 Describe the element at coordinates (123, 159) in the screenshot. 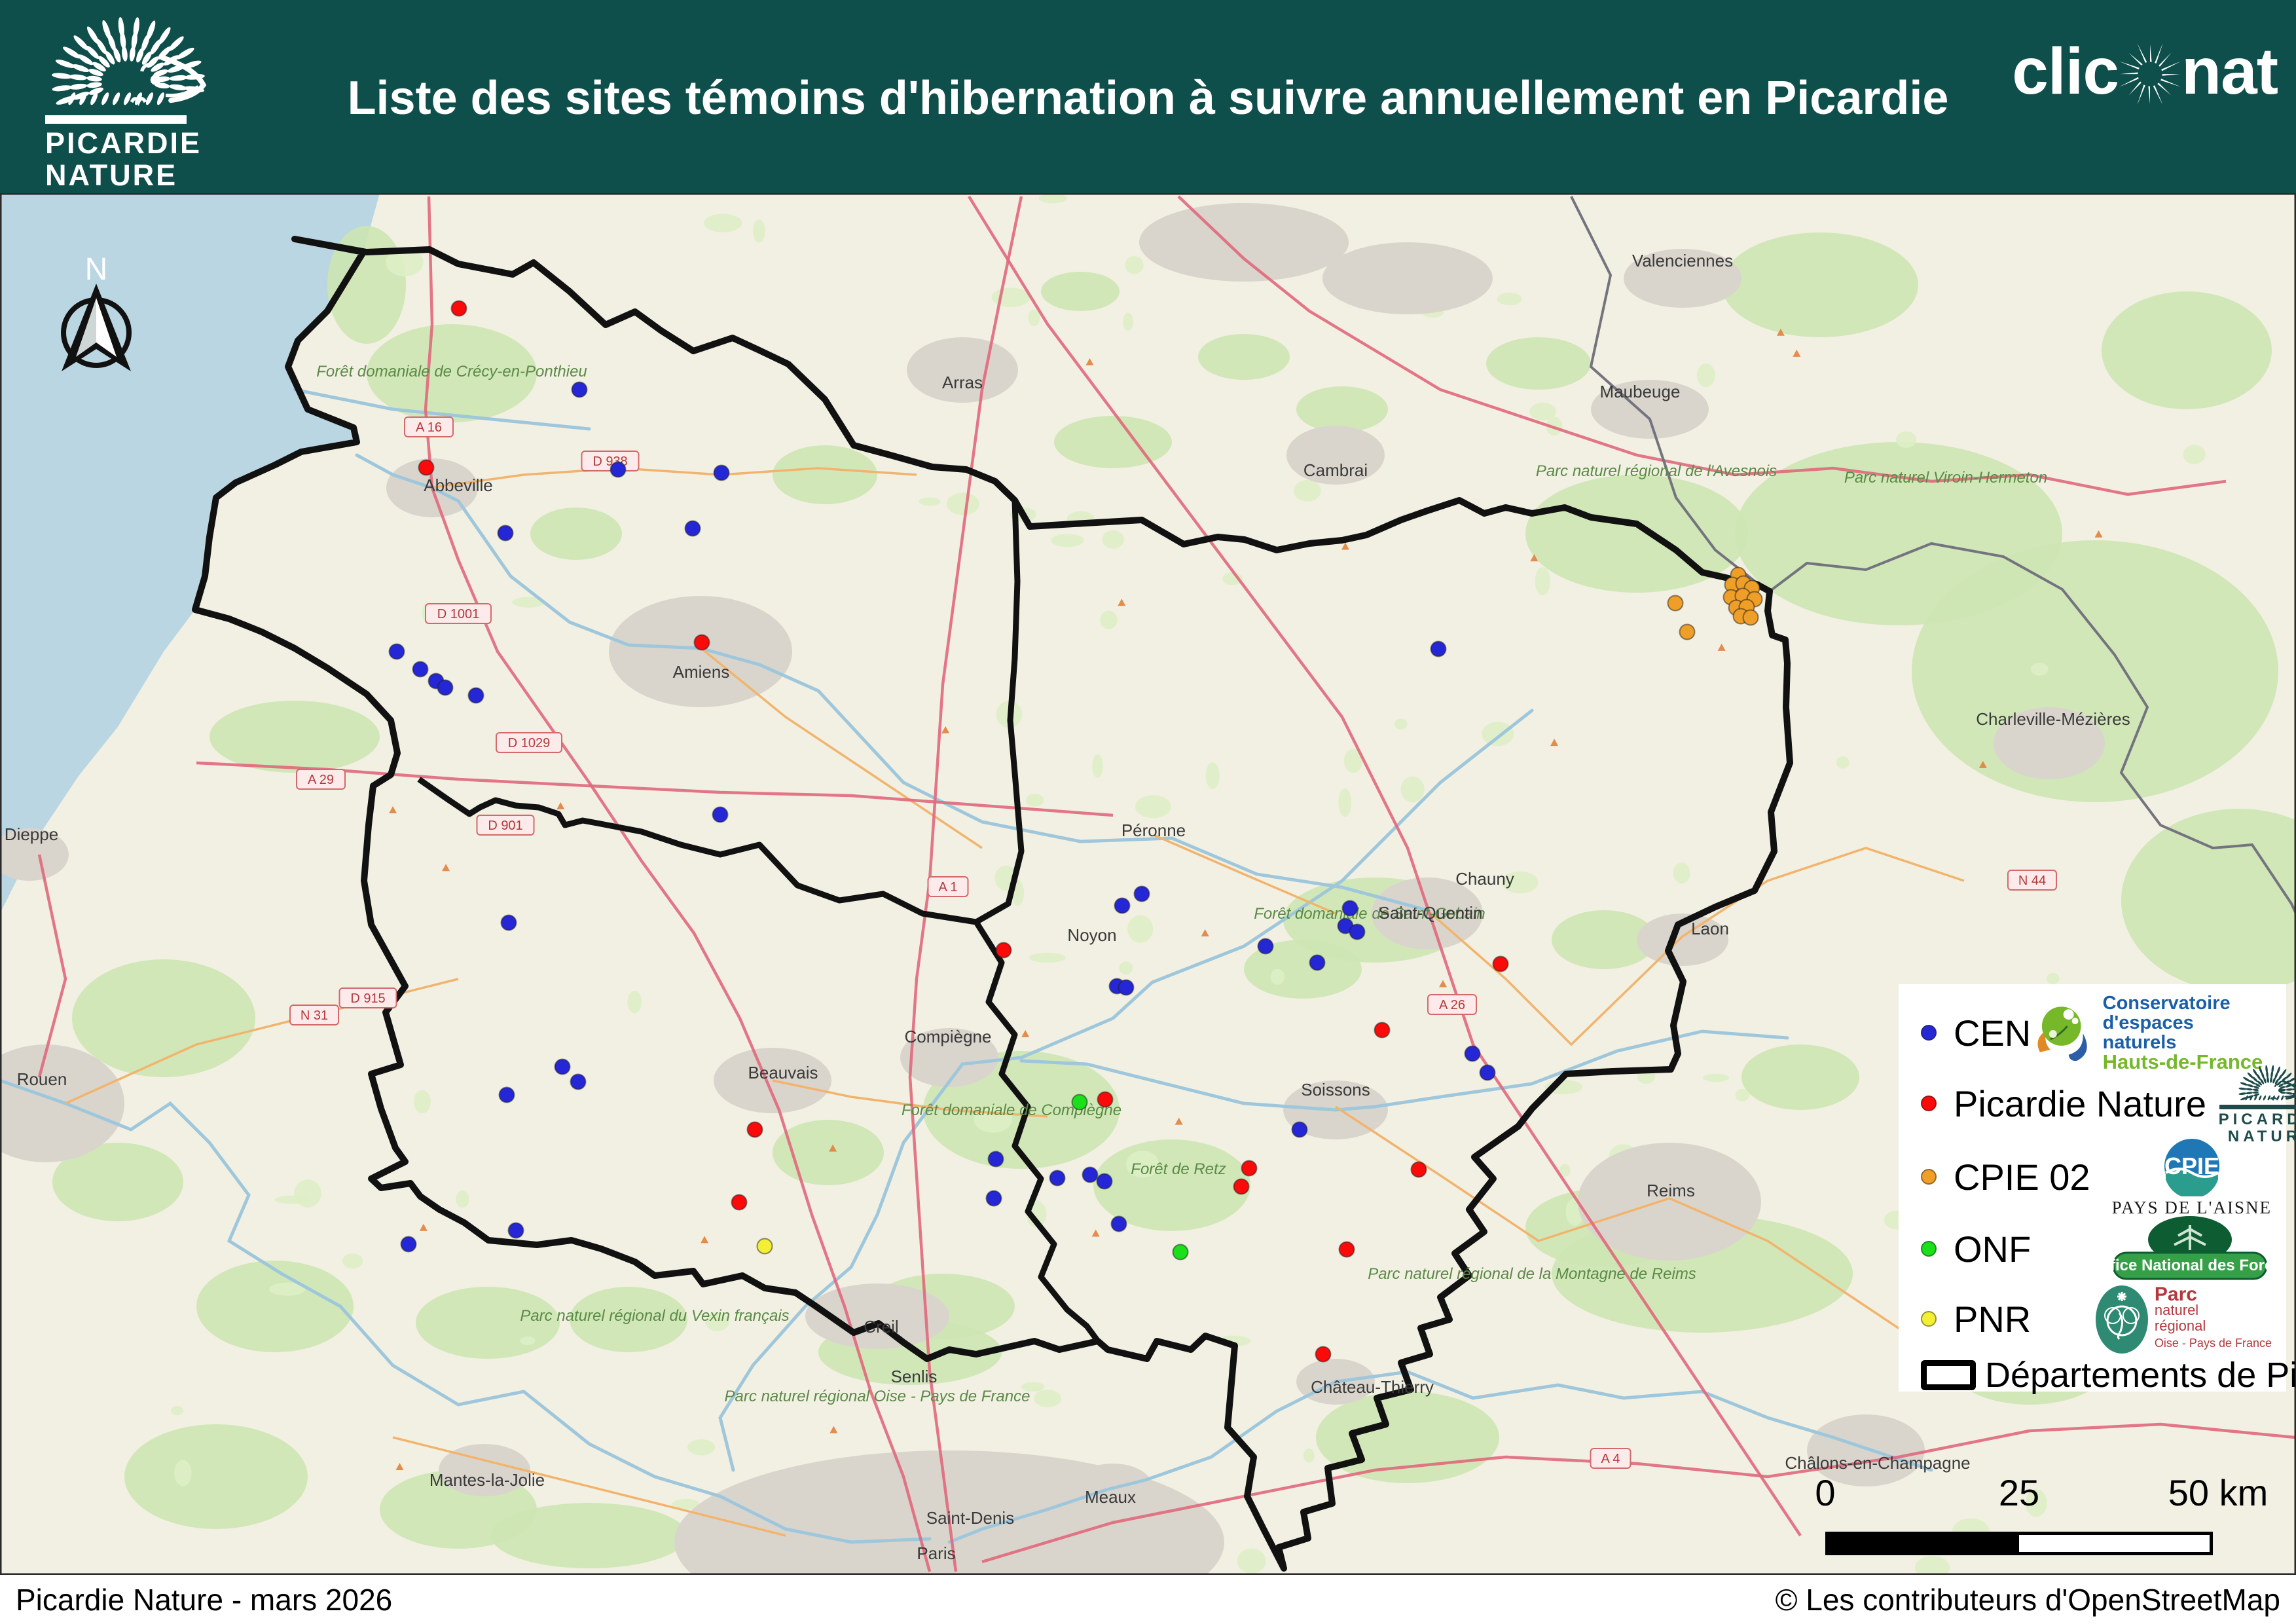

I see `logo-wordmark: PICARDIE NATURE` at that location.